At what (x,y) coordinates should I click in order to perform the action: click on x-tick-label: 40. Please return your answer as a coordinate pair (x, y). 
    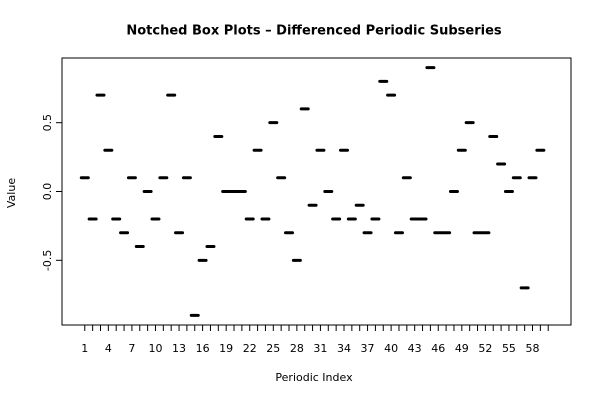
    Looking at the image, I should click on (391, 348).